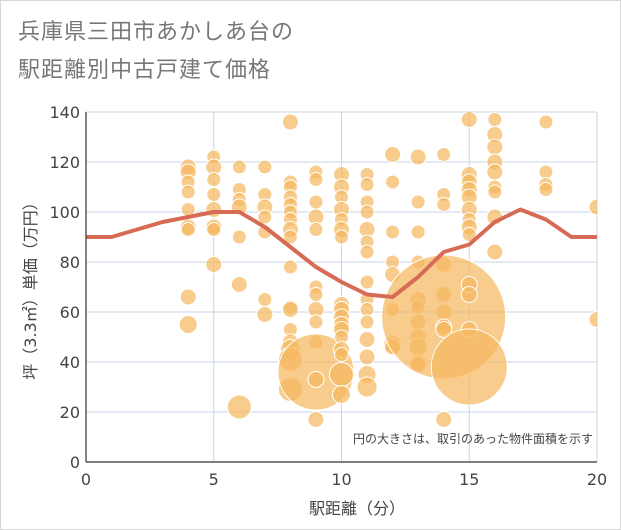 The height and width of the screenshot is (530, 621). What do you see at coordinates (214, 479) in the screenshot?
I see `x-tick-label: 5` at bounding box center [214, 479].